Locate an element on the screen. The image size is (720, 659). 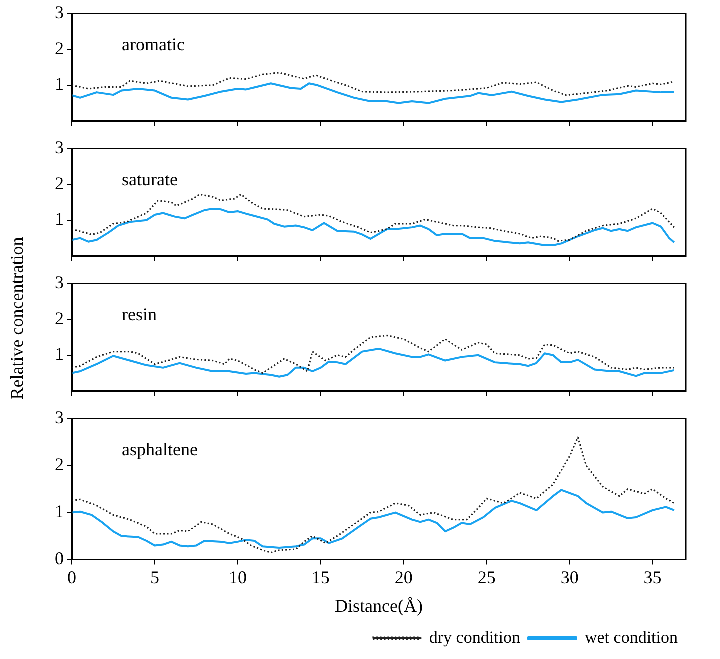
text: saturate is located at coordinates (150, 180).